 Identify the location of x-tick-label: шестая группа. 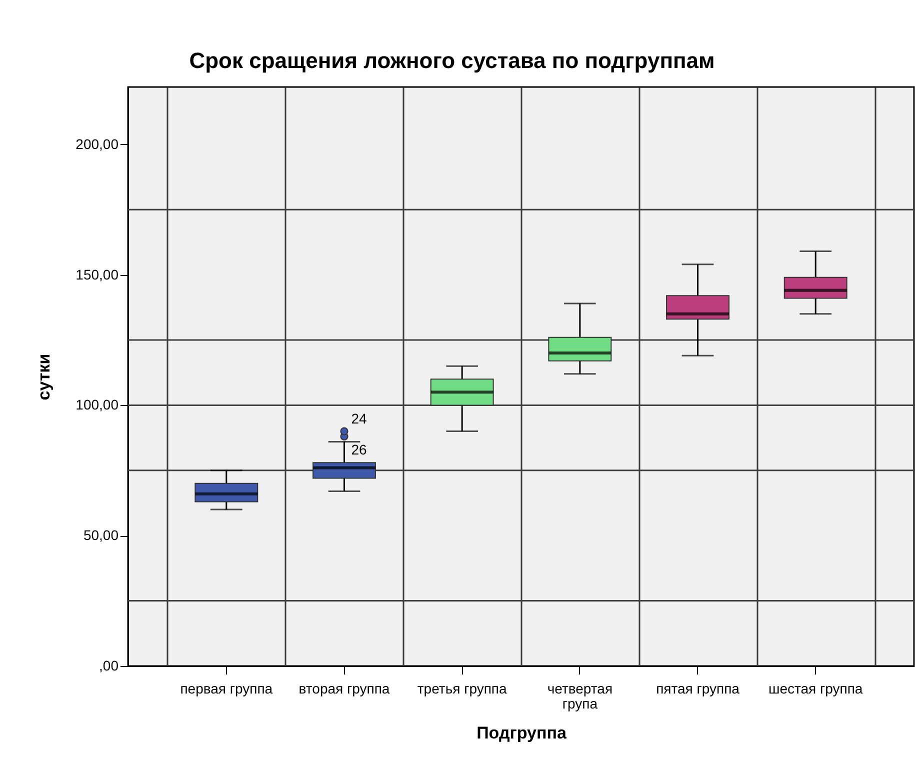
(815, 688).